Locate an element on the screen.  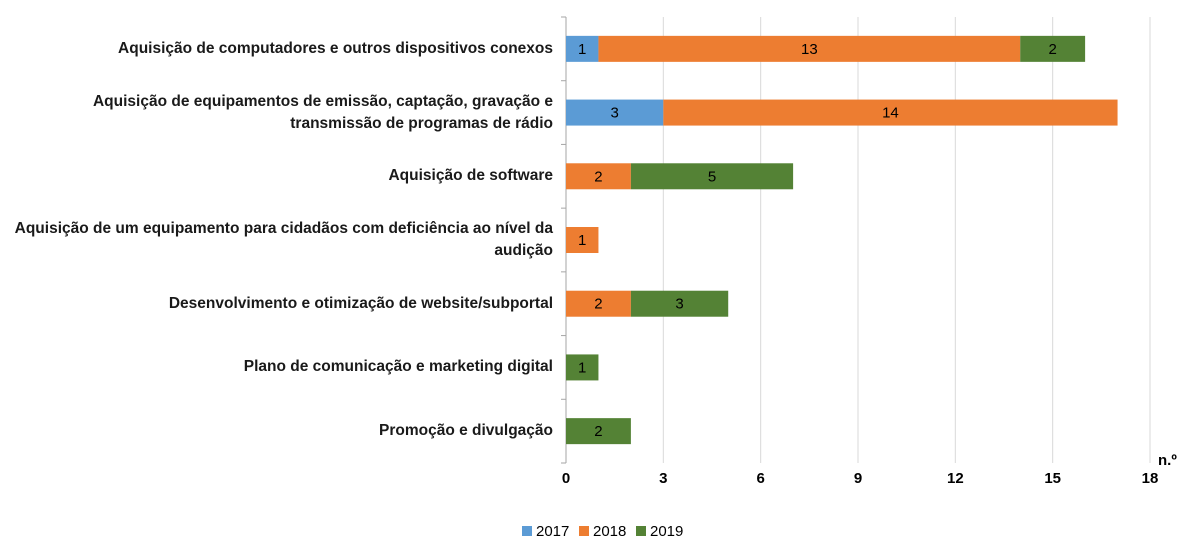
x-tick-label: 6 is located at coordinates (760, 478).